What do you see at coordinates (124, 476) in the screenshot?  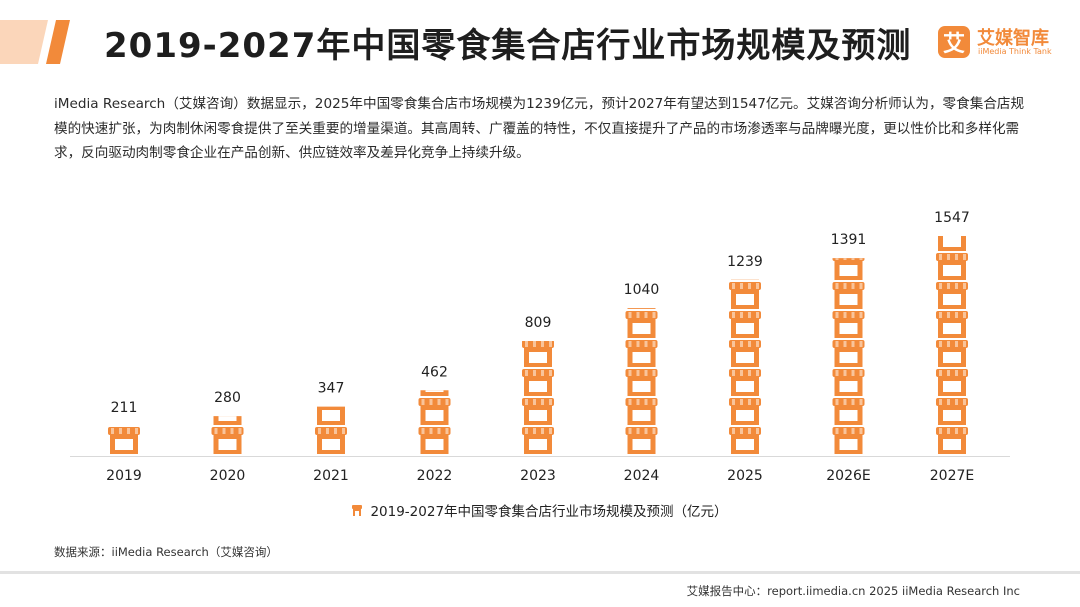 I see `x-tick-2019: 2019` at bounding box center [124, 476].